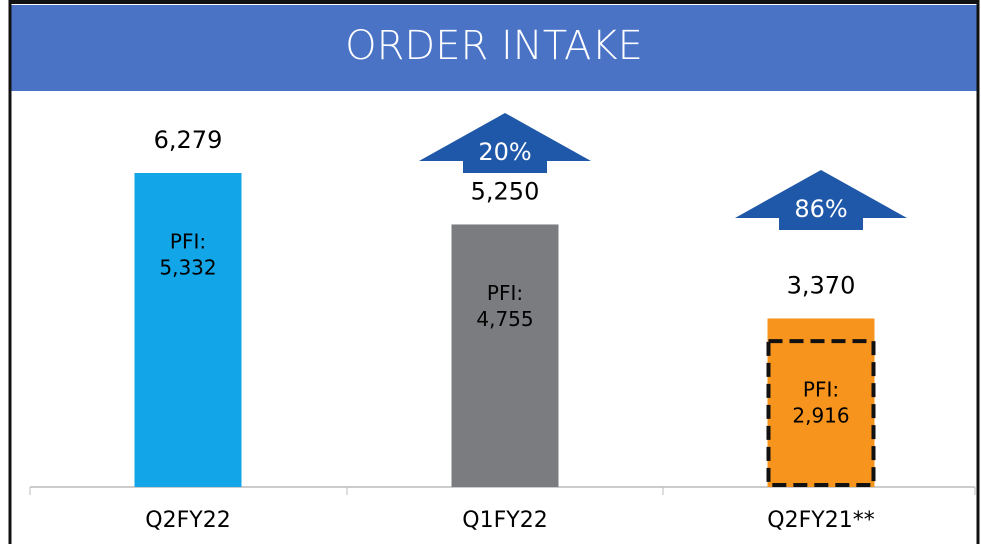 The image size is (981, 544). I want to click on x-tick-label: Q2FY22, so click(187, 520).